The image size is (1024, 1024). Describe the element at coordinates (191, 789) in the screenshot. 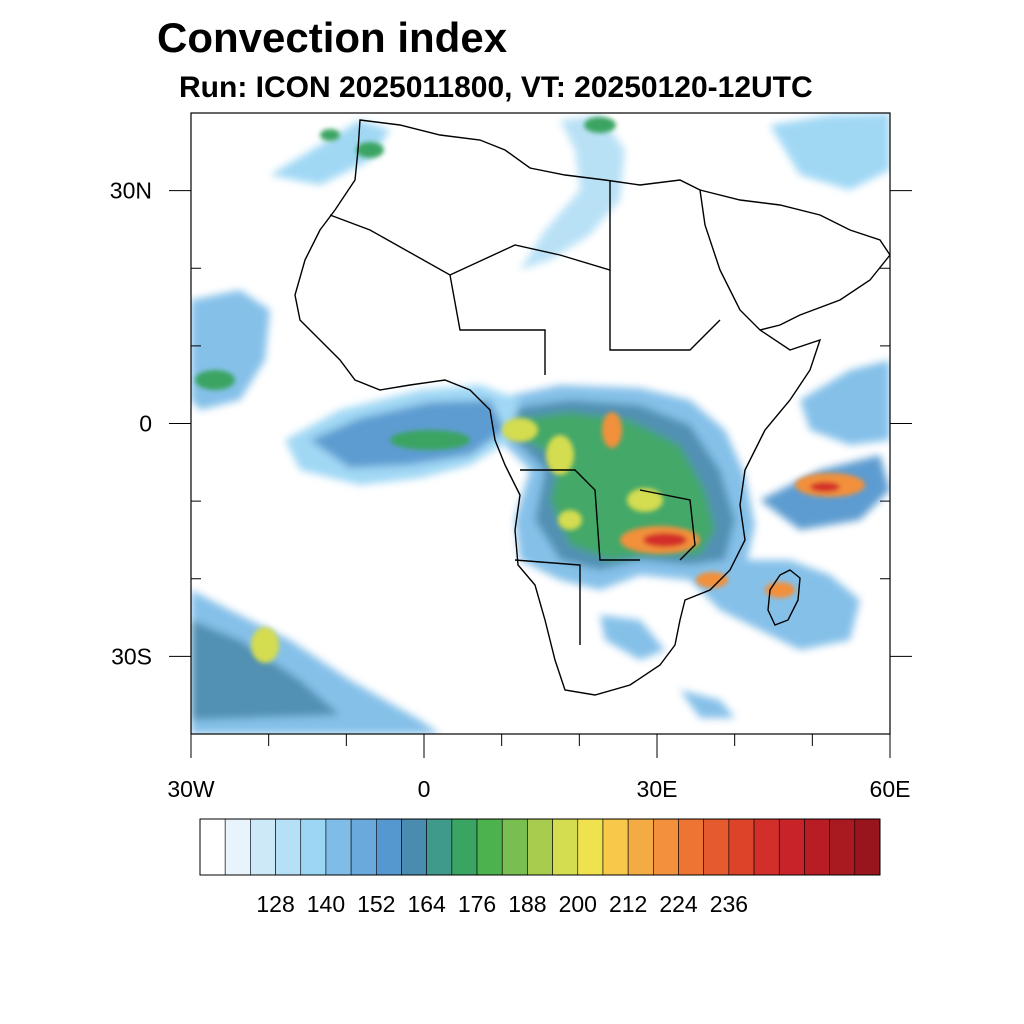

I see `lon-tick-label: 30W` at that location.